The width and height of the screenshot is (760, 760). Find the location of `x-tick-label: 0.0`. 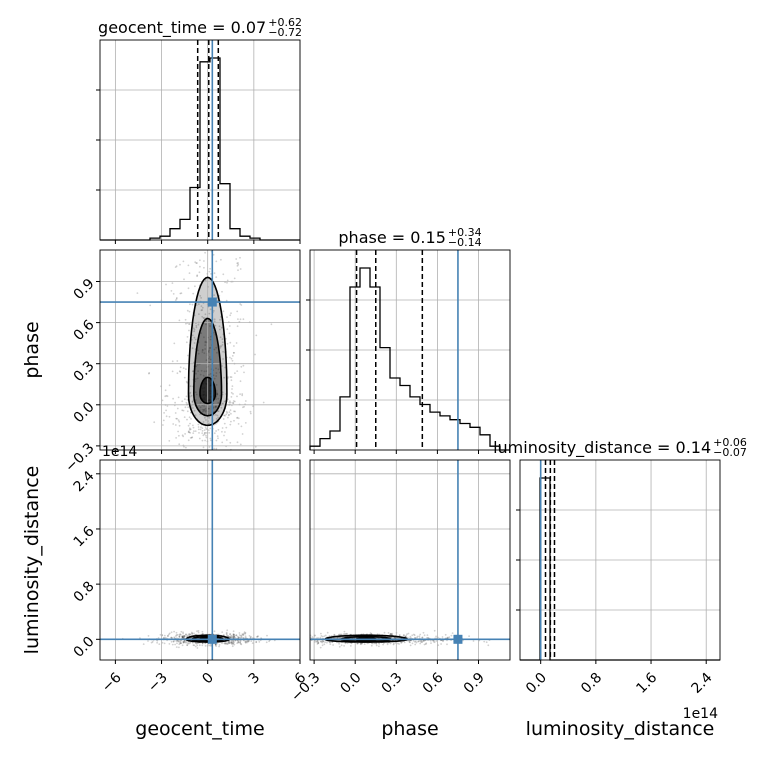

x-tick-label: 0.0 is located at coordinates (351, 683).